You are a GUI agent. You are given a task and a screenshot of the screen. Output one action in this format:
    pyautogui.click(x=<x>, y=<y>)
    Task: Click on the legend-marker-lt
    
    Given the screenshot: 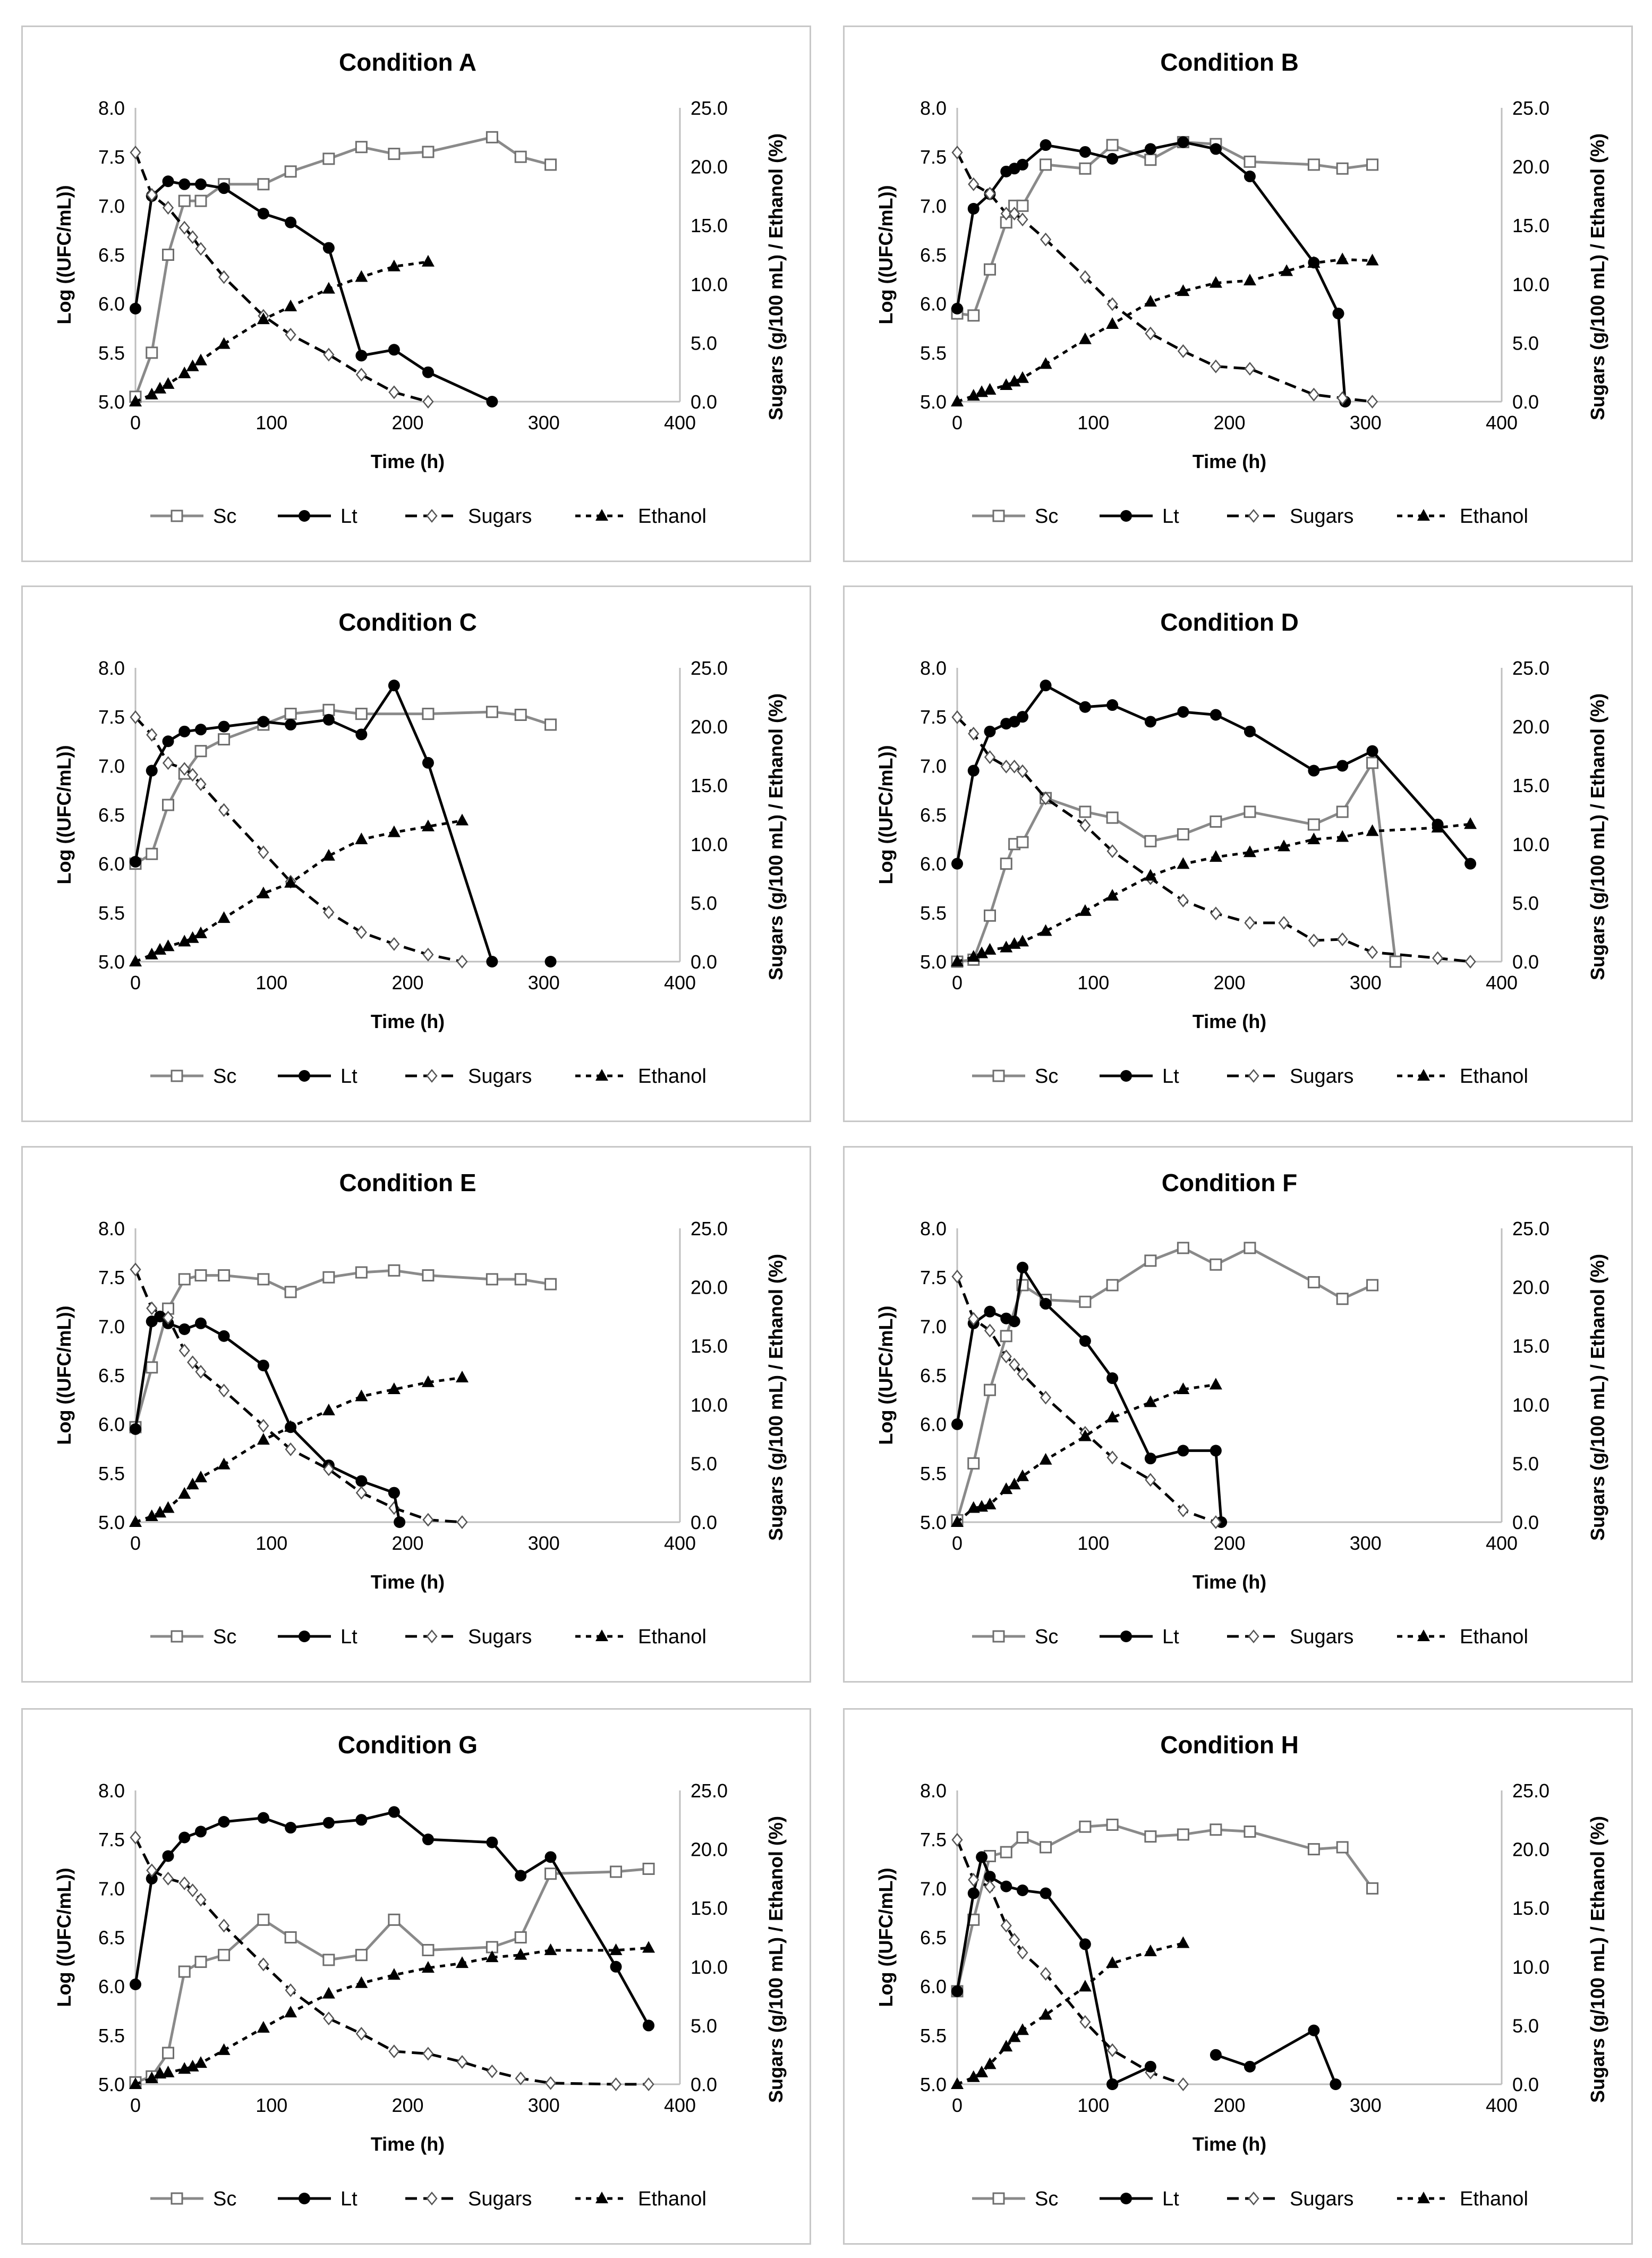 What is the action you would take?
    pyautogui.click(x=1126, y=1636)
    